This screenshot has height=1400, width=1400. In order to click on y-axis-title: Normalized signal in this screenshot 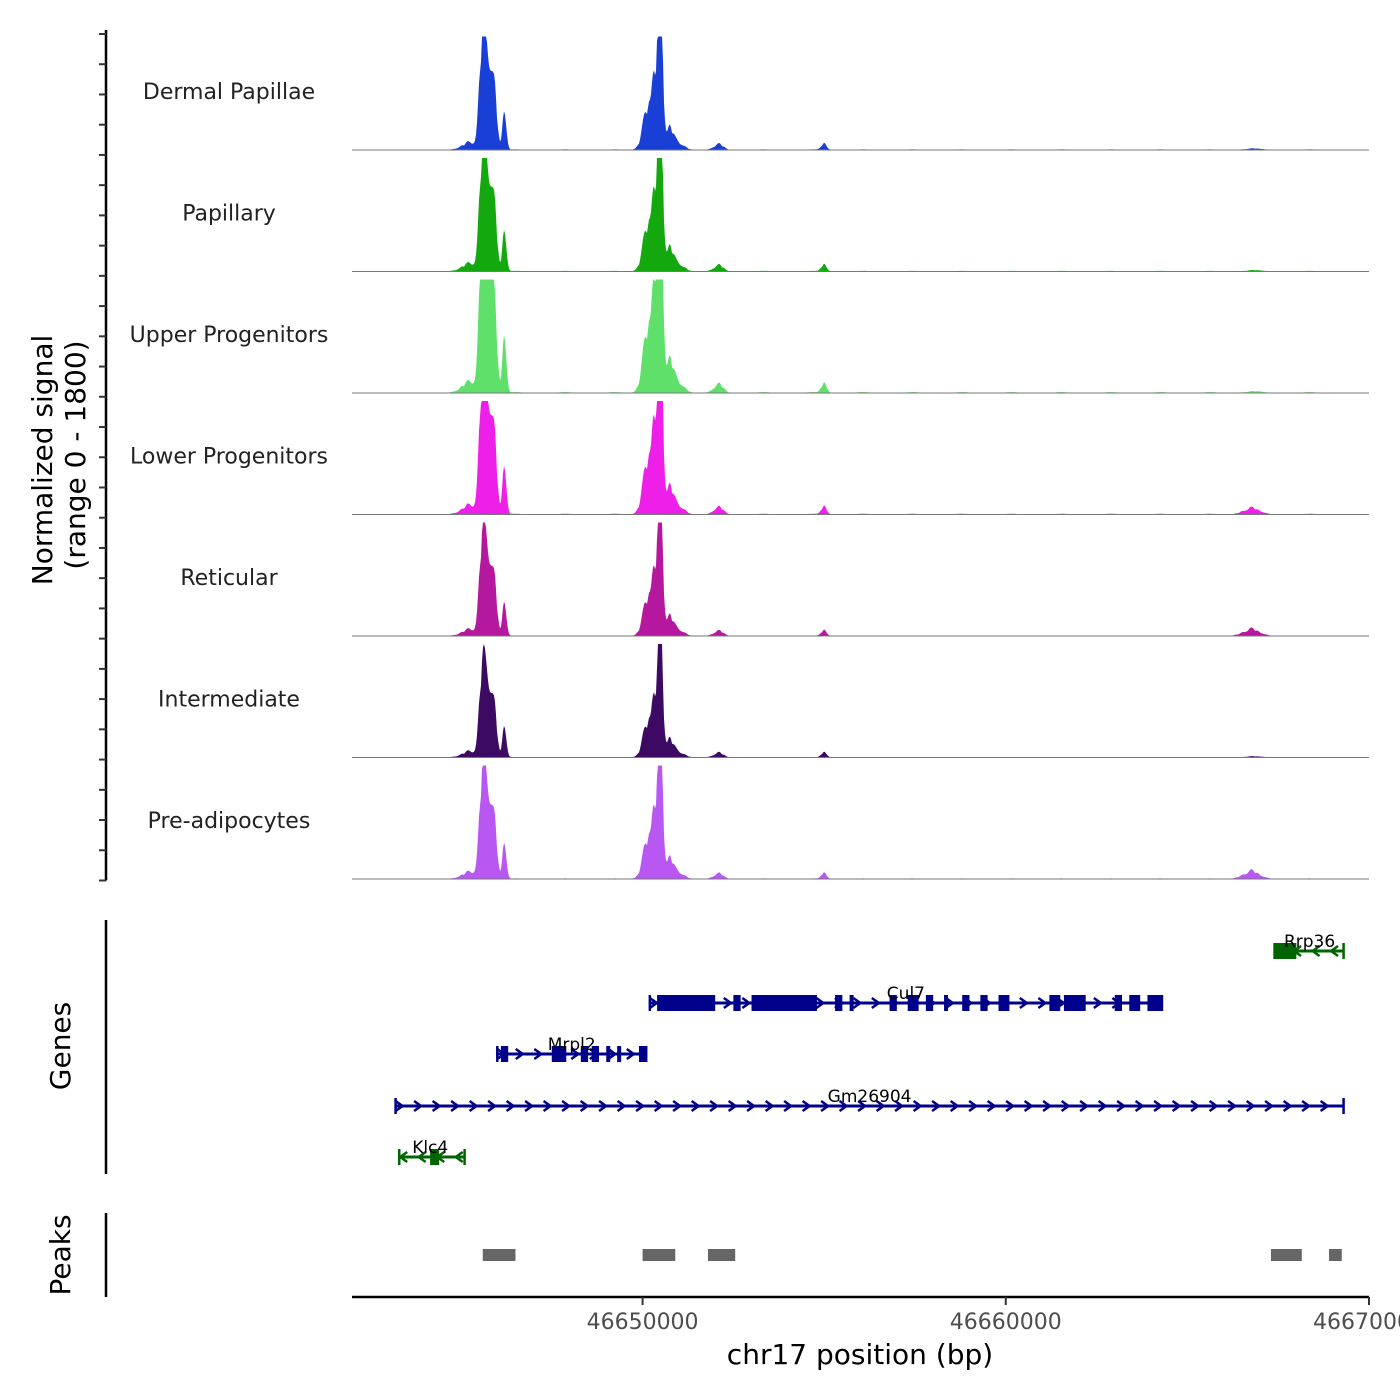, I will do `click(42, 460)`.